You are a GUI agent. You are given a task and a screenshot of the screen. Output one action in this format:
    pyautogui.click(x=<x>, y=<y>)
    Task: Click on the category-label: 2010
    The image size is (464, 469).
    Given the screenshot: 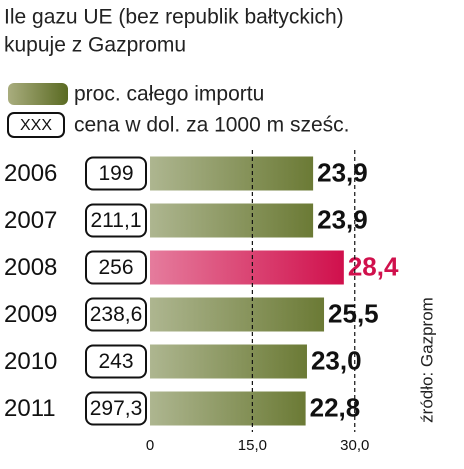 What is the action you would take?
    pyautogui.click(x=30, y=361)
    